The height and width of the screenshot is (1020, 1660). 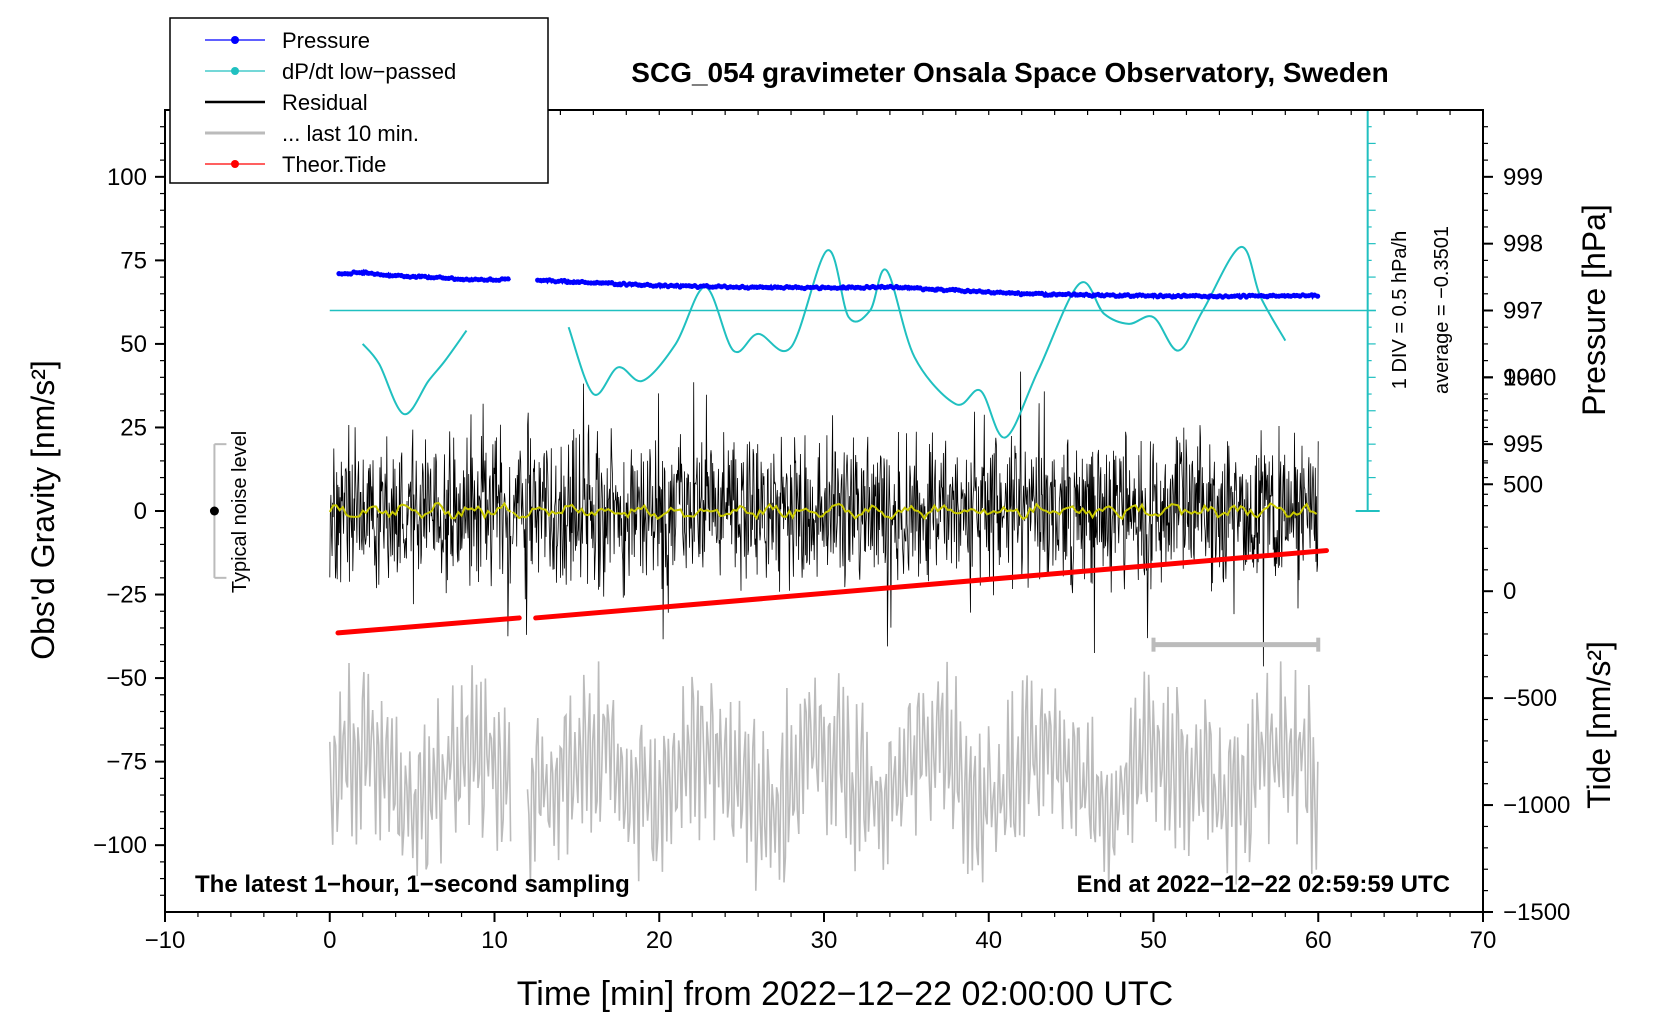 I want to click on pressure-tick-label: 996, so click(x=1523, y=377).